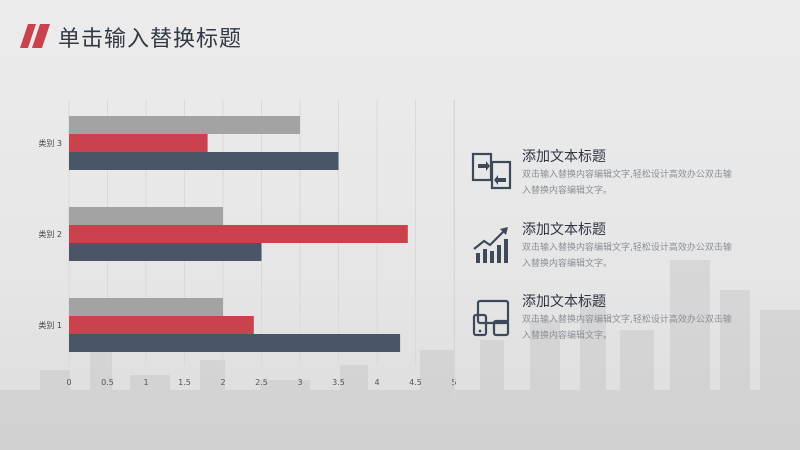 The width and height of the screenshot is (800, 450). Describe the element at coordinates (490, 245) in the screenshot. I see `growth-chart-icon` at that location.